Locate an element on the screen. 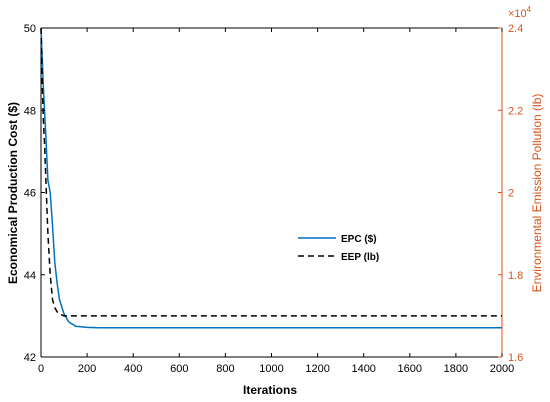  y-right-tick-label: 1.8 is located at coordinates (515, 276).